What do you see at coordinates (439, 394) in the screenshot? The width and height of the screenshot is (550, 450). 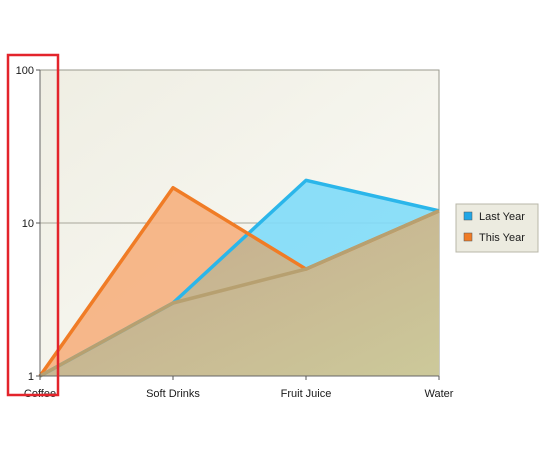 I see `x-tick-label: Water` at bounding box center [439, 394].